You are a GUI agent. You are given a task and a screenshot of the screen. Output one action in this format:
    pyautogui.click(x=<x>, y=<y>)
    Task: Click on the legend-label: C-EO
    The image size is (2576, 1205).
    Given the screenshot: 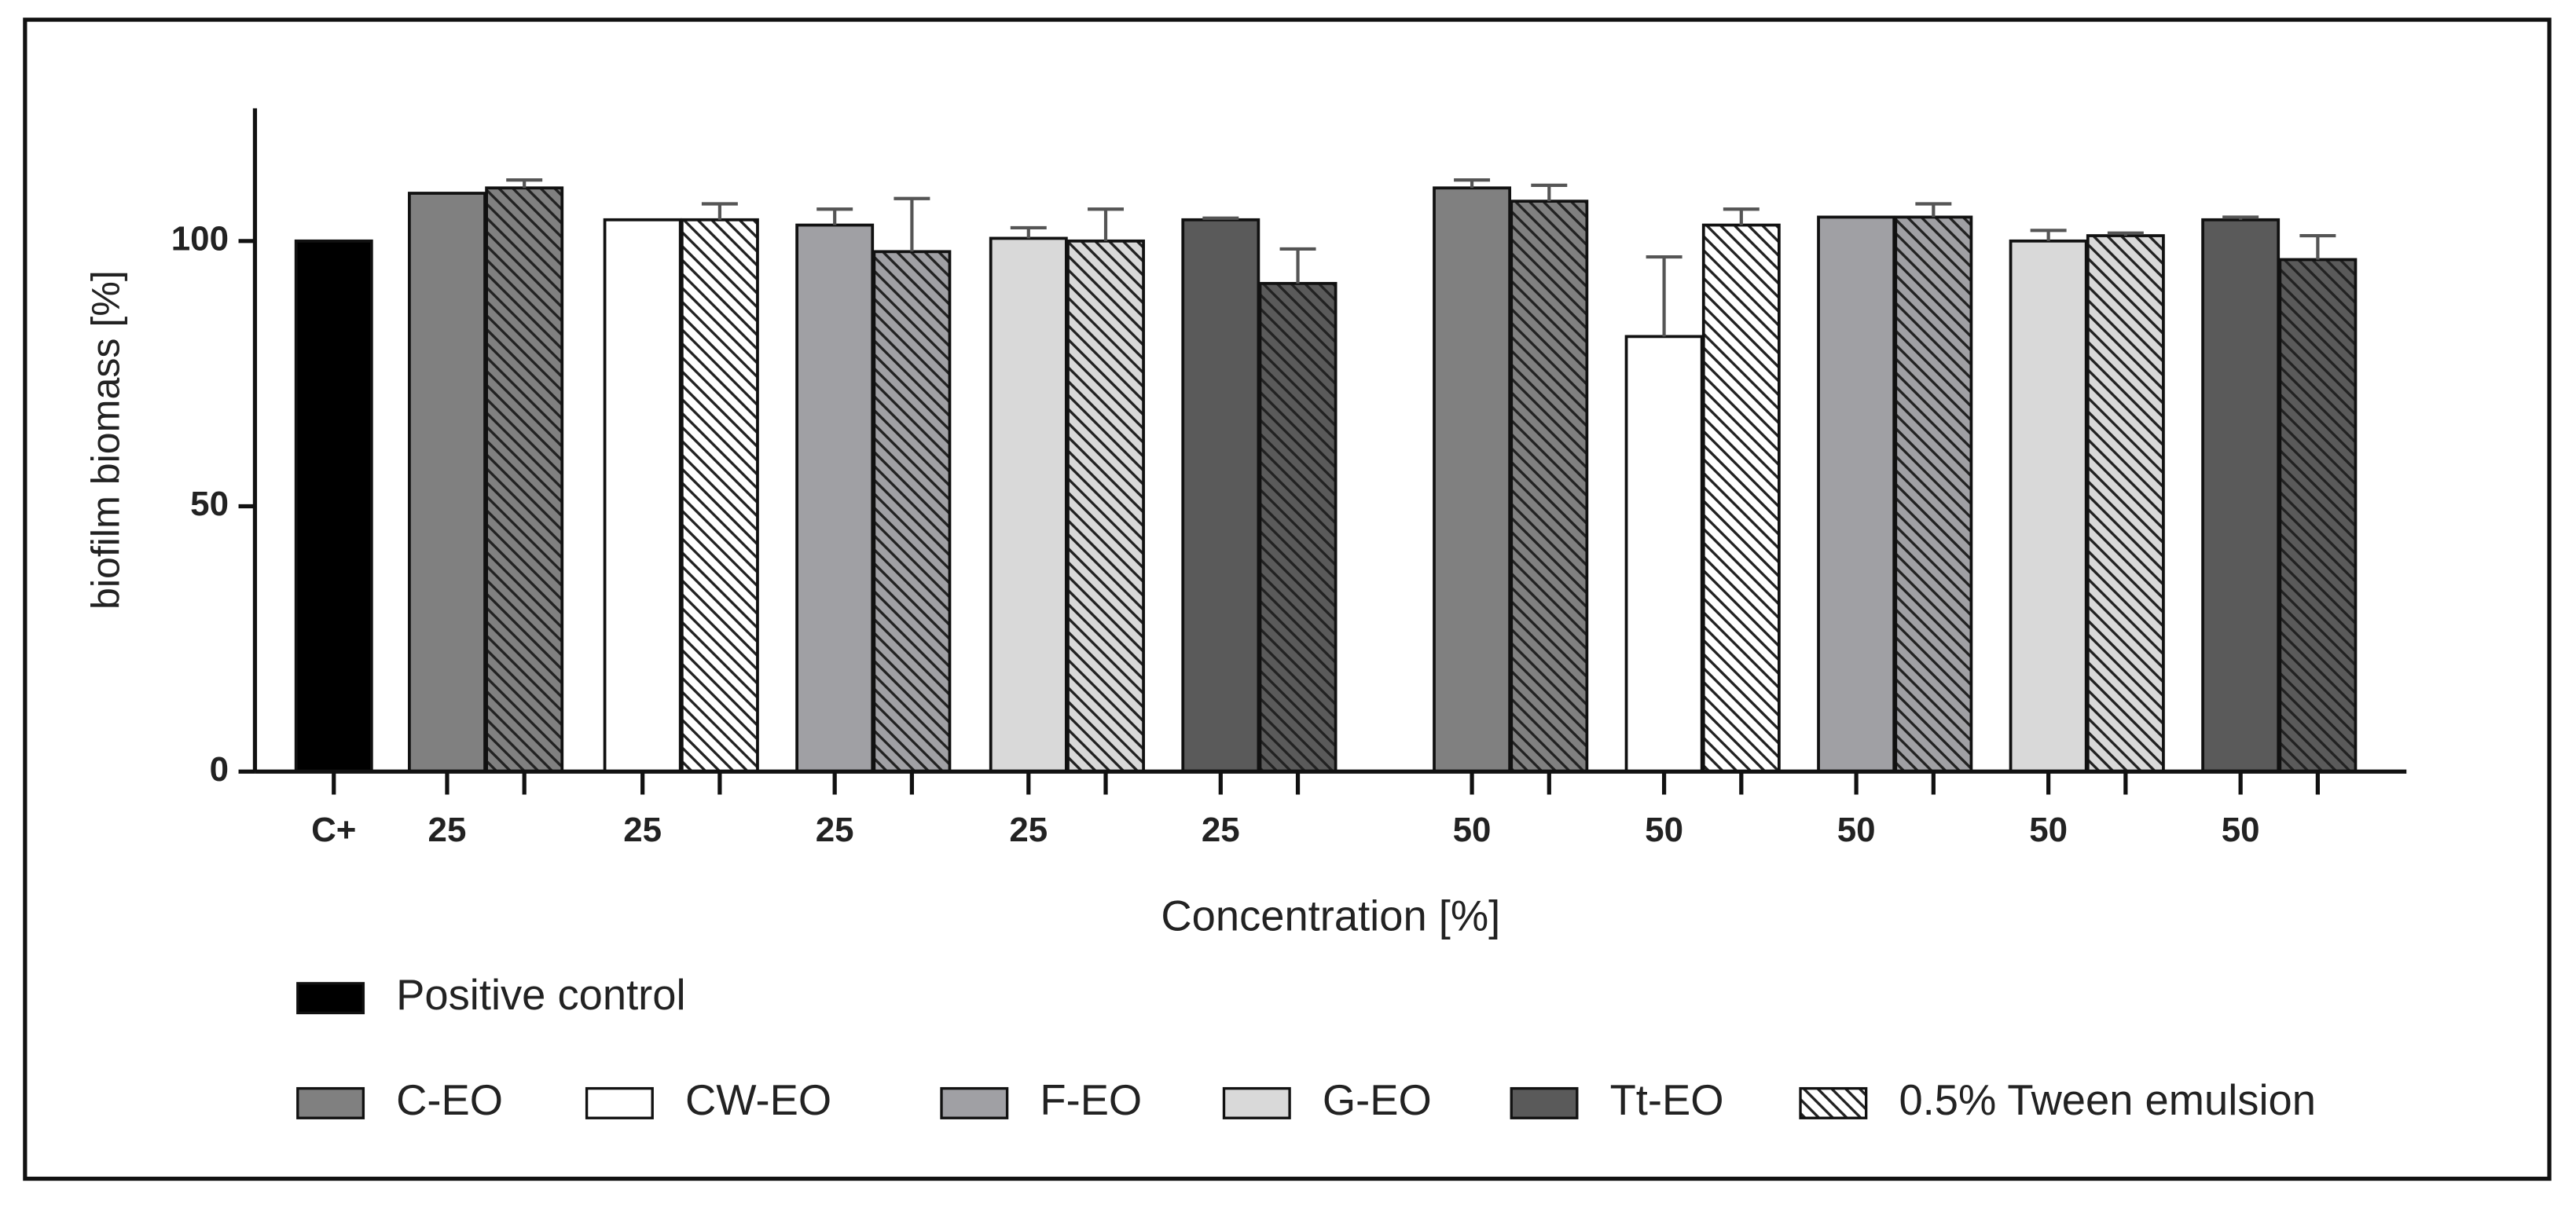 What is the action you would take?
    pyautogui.click(x=449, y=1100)
    